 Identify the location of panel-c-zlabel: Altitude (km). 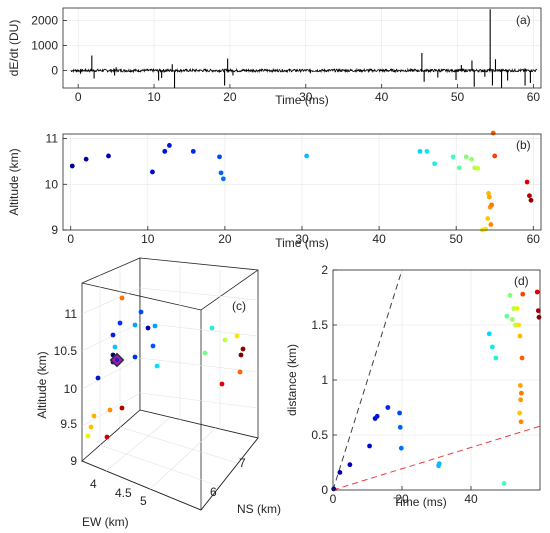
(42, 384).